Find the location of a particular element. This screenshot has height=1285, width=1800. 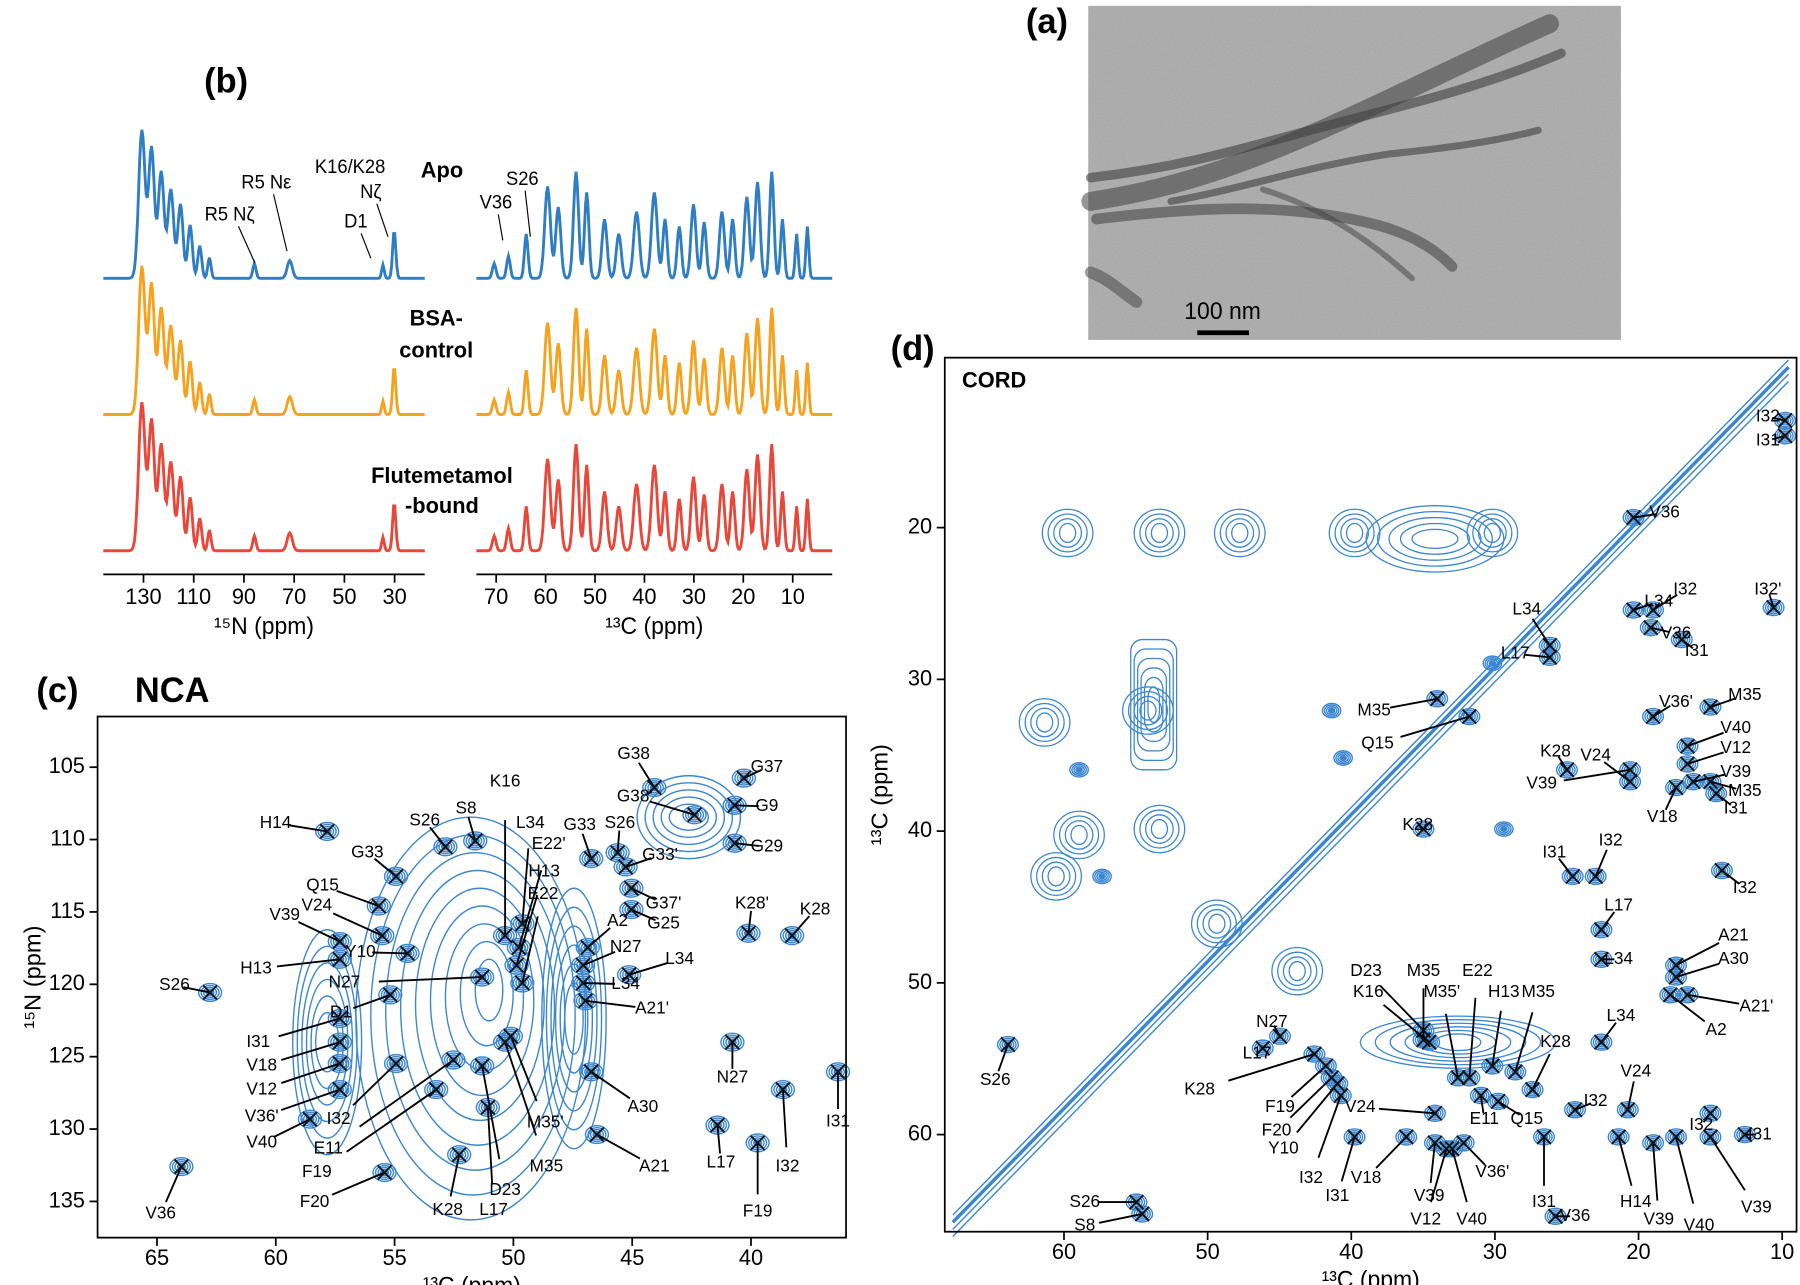

peak-label: Y10 is located at coordinates (360, 951).